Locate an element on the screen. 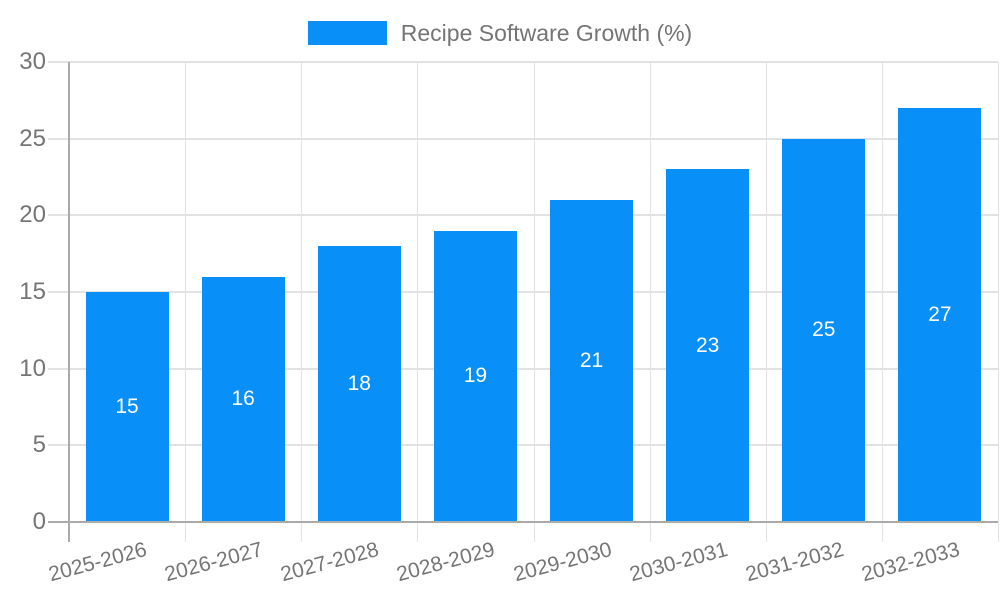  chart-legend: Recipe Software Growth (%) is located at coordinates (500, 33).